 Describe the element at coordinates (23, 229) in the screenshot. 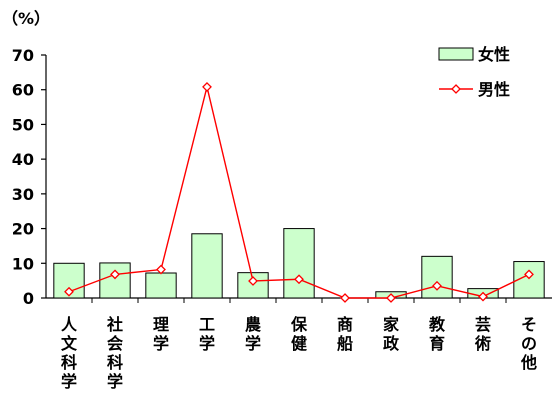

I see `y-tick-label: 20` at that location.